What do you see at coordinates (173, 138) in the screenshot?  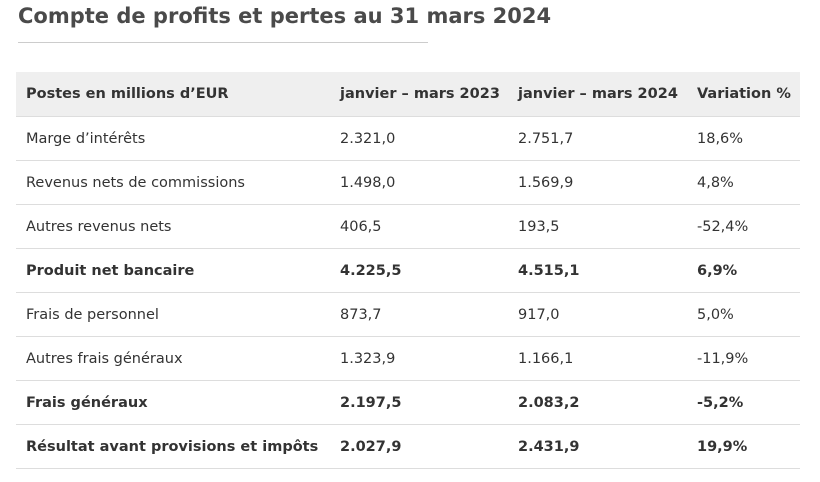 I see `table-cell: Marge d’intérêts` at bounding box center [173, 138].